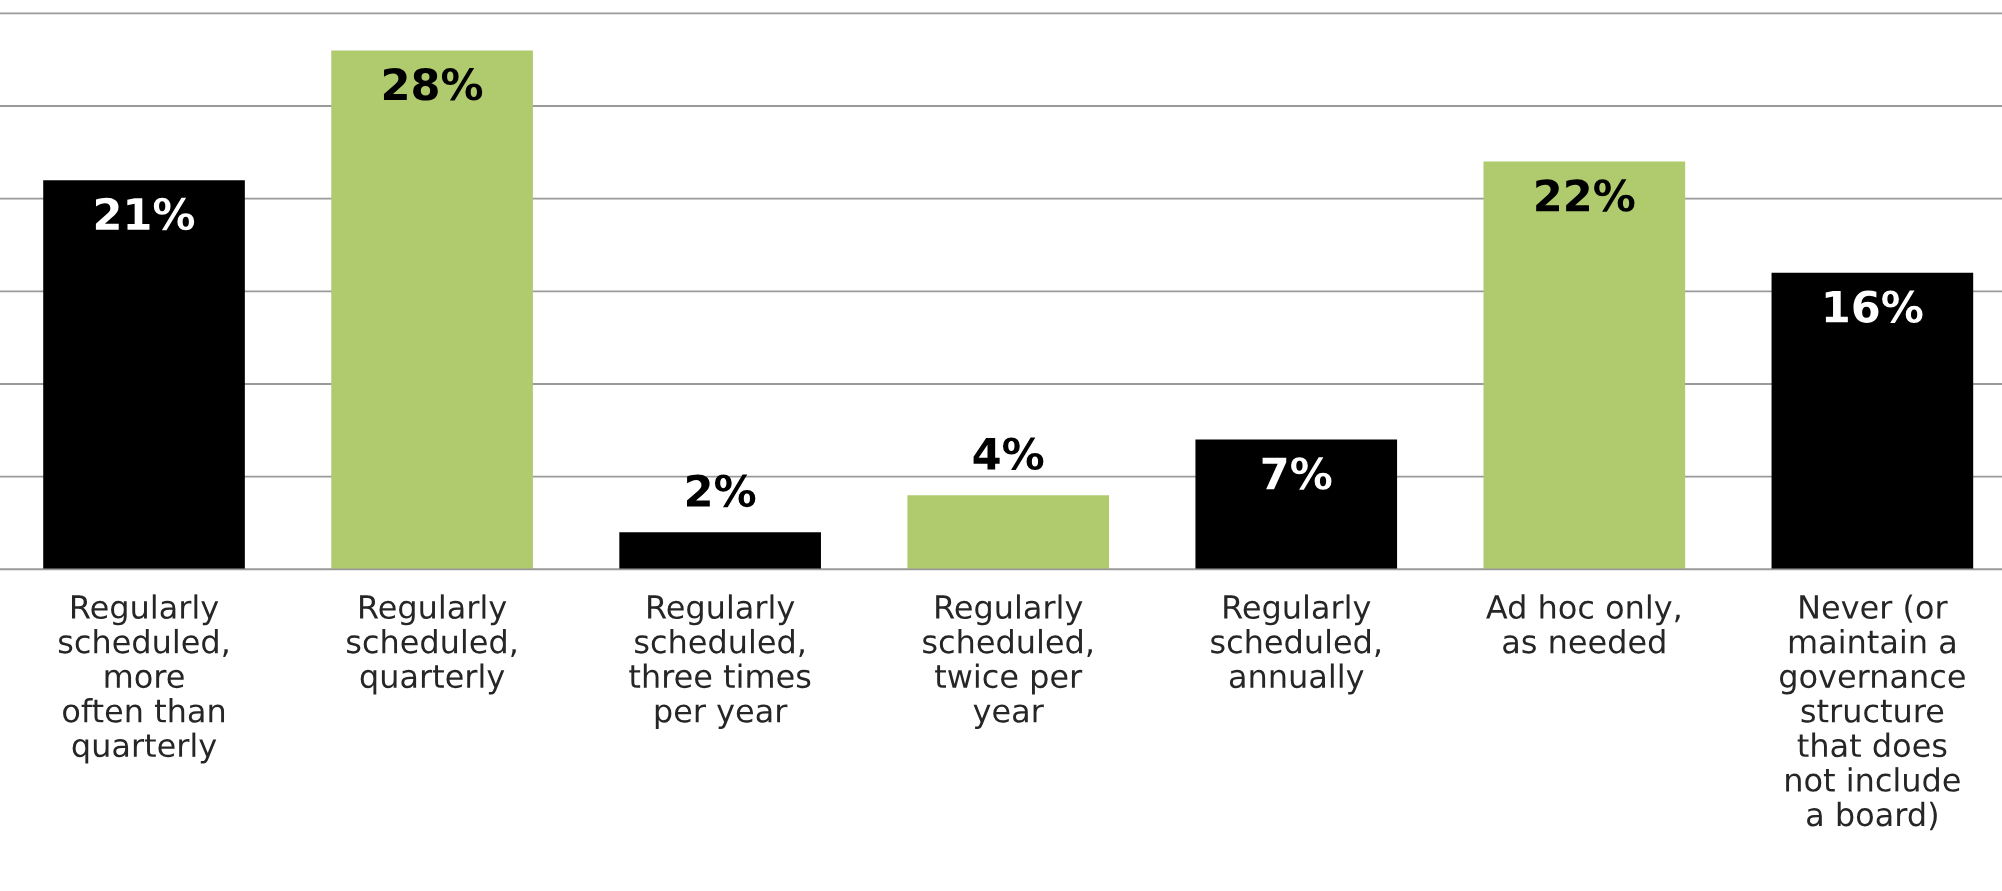 This screenshot has width=2002, height=891. What do you see at coordinates (721, 491) in the screenshot?
I see `data-label: 2%` at bounding box center [721, 491].